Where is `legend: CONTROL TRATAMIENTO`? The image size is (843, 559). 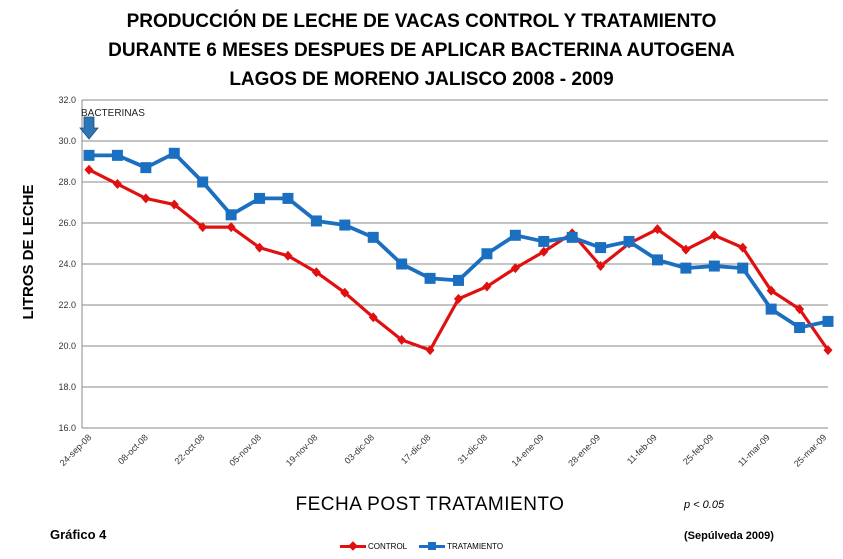
legend: CONTROL TRATAMIENTO is located at coordinates (427, 546).